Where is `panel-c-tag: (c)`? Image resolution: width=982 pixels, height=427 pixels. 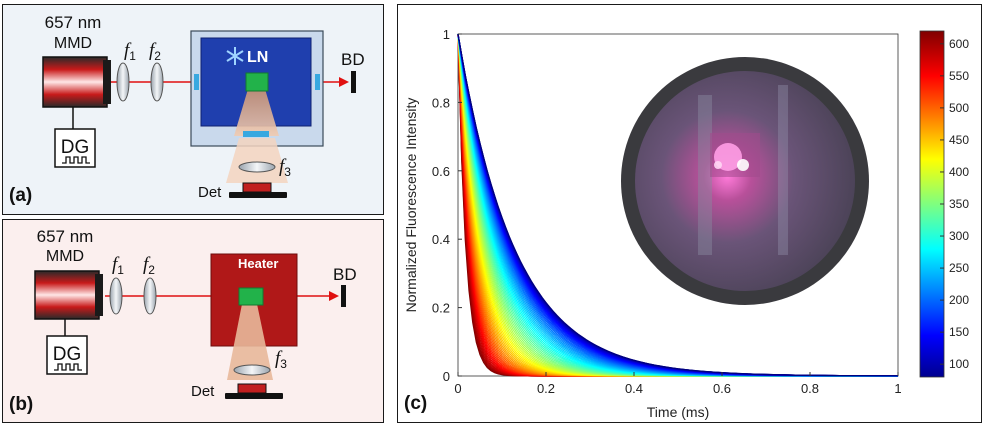
panel-c-tag: (c) is located at coordinates (416, 403).